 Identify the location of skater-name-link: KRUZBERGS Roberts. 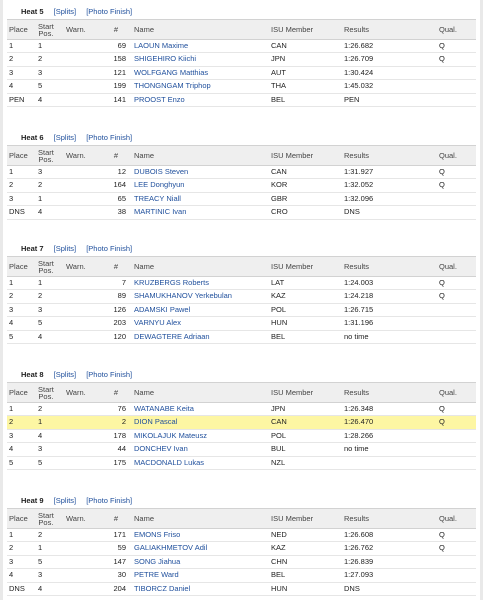
(172, 282).